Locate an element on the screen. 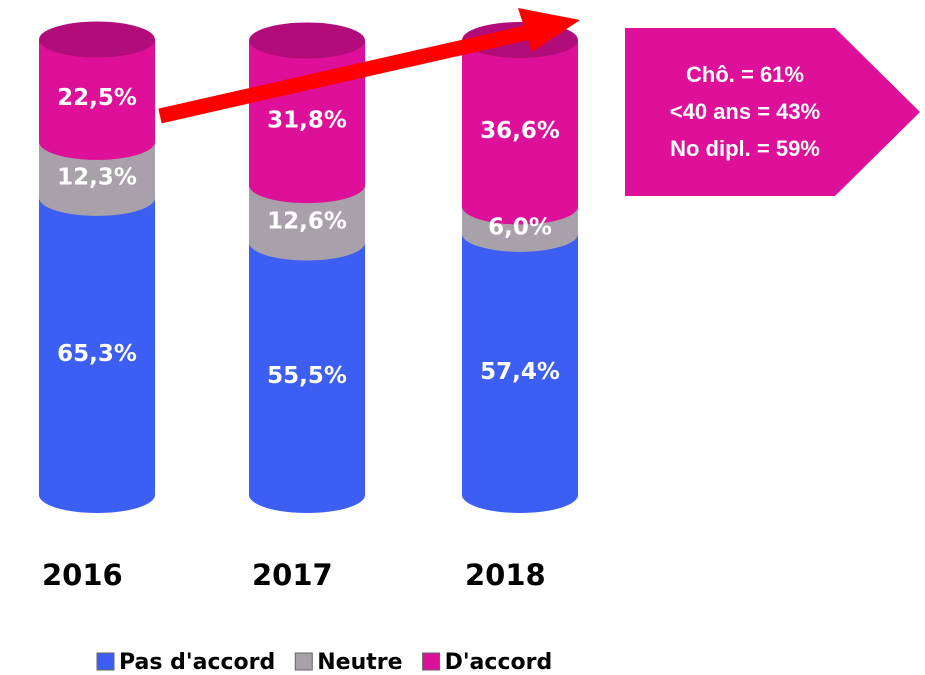 This screenshot has width=925, height=675. legend-label: Neutre is located at coordinates (359, 662).